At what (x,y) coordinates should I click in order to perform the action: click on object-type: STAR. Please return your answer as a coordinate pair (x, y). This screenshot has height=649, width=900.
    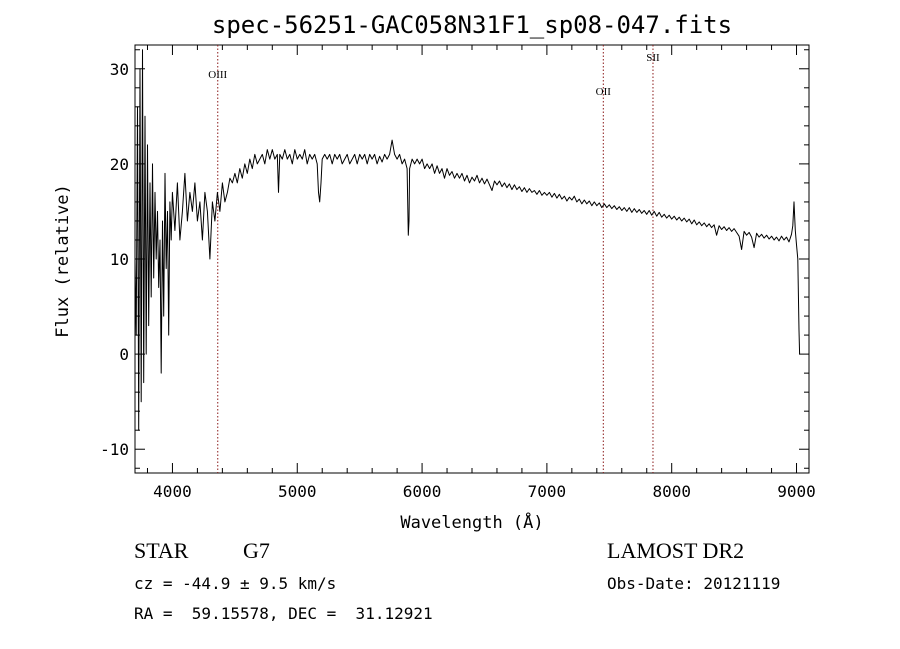
    Looking at the image, I should click on (161, 550).